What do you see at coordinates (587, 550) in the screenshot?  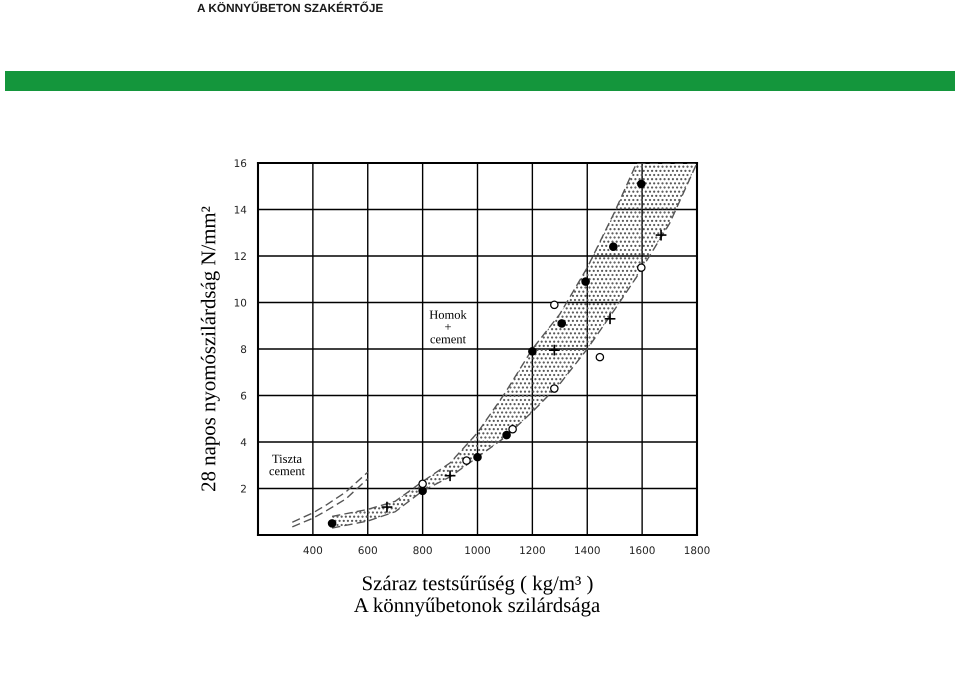 I see `x-tick-label: 1400` at bounding box center [587, 550].